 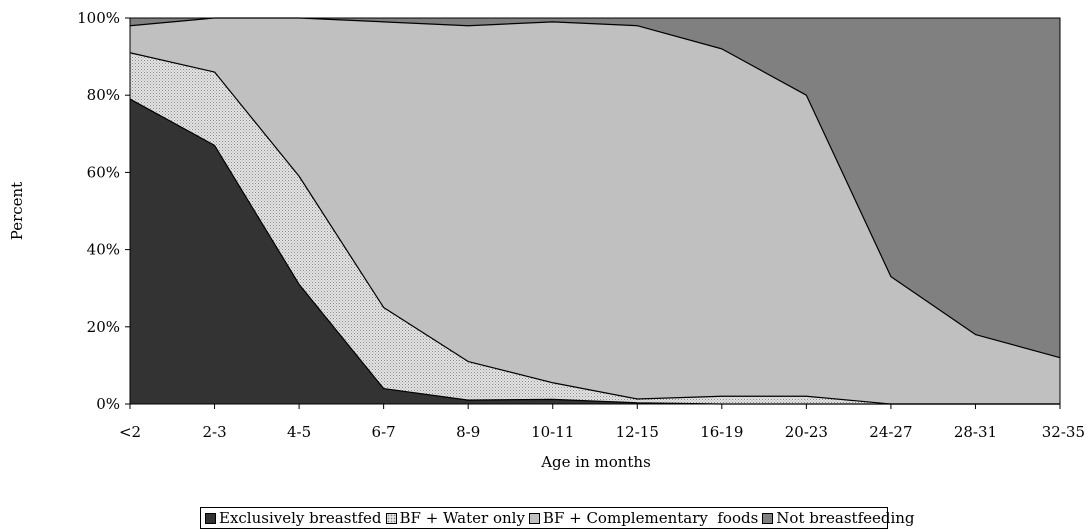 What do you see at coordinates (214, 432) in the screenshot?
I see `x-tick-label: 2-3` at bounding box center [214, 432].